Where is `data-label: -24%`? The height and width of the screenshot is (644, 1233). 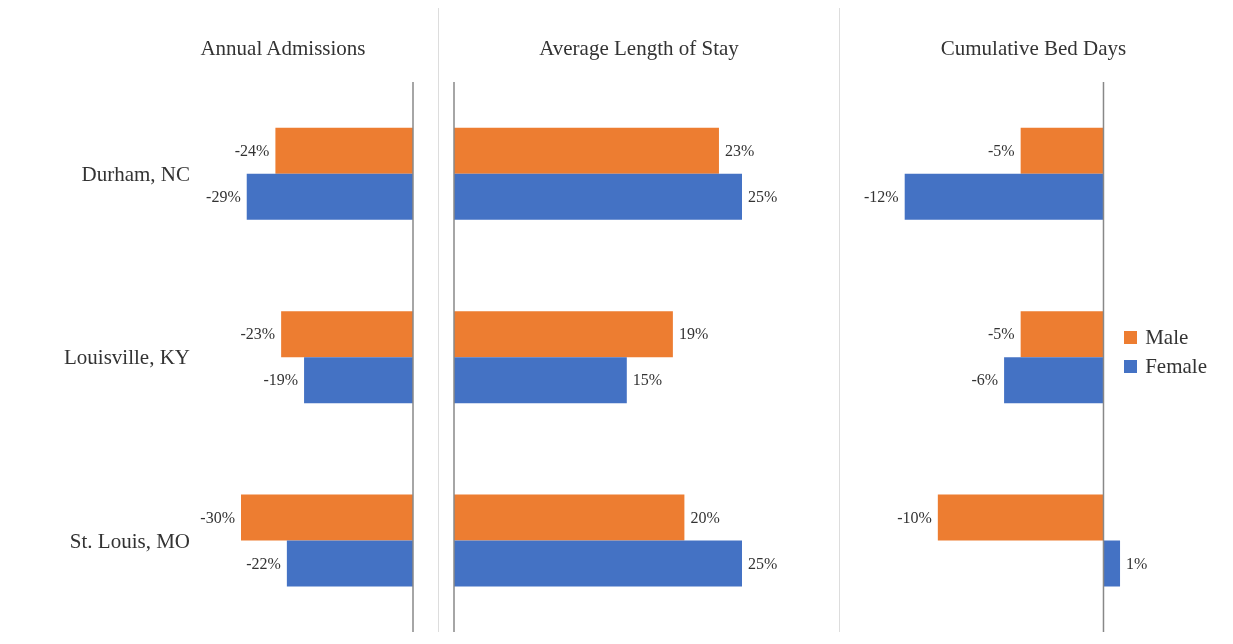 data-label: -24% is located at coordinates (252, 150).